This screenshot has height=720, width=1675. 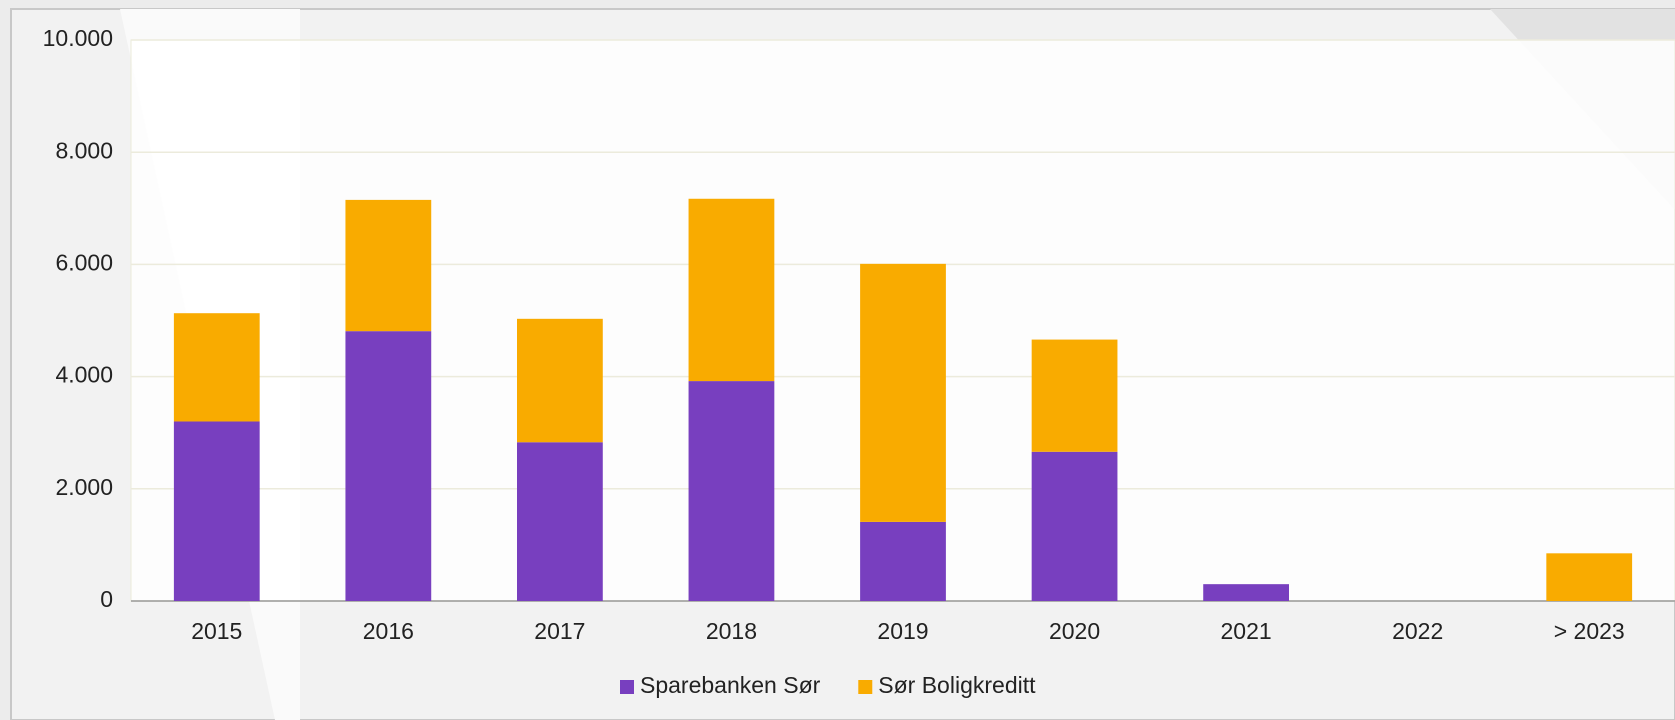 What do you see at coordinates (731, 631) in the screenshot?
I see `x-tick-label: 2018` at bounding box center [731, 631].